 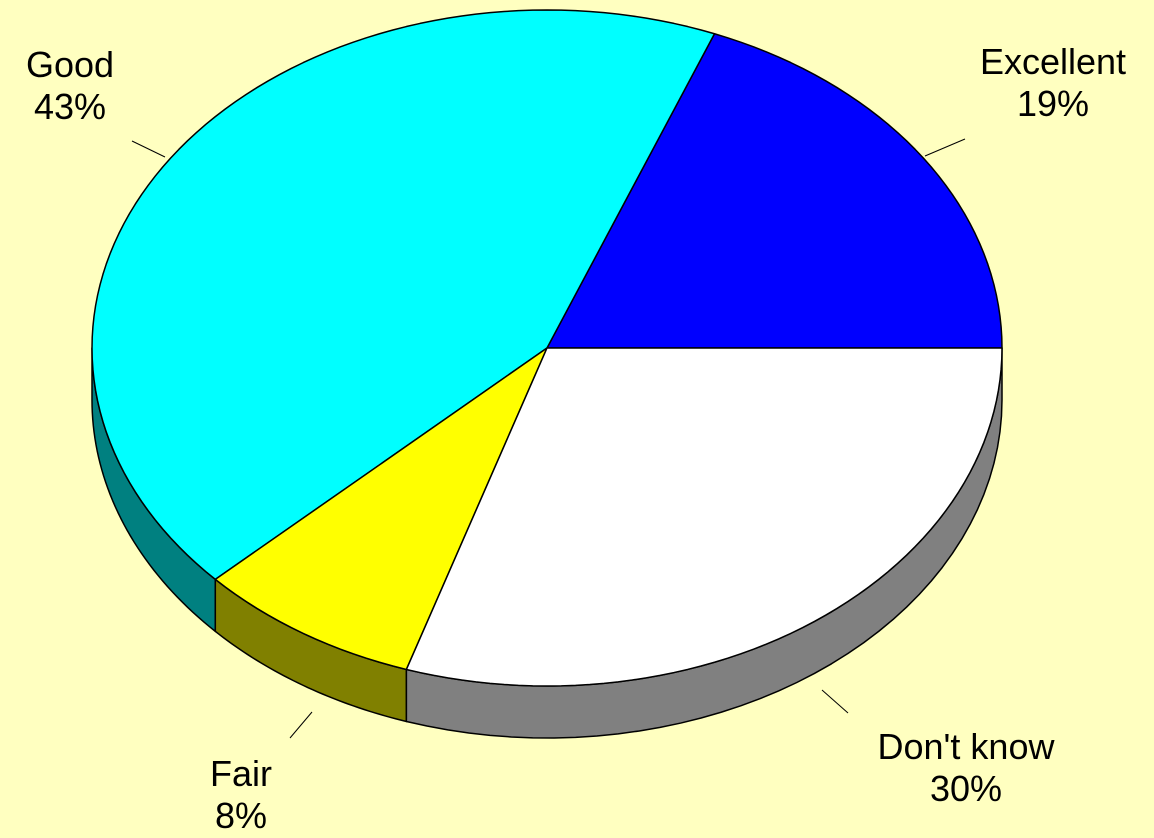 I want to click on leader-line-don-t-know, so click(x=835, y=701).